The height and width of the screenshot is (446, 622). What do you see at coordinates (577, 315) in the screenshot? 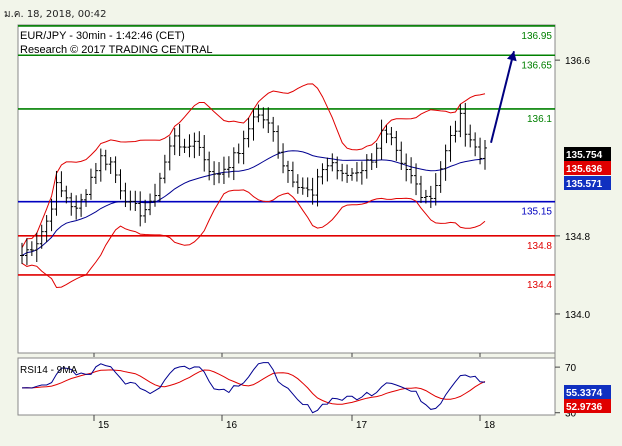
I see `y-tick-label: 134.0` at bounding box center [577, 315].